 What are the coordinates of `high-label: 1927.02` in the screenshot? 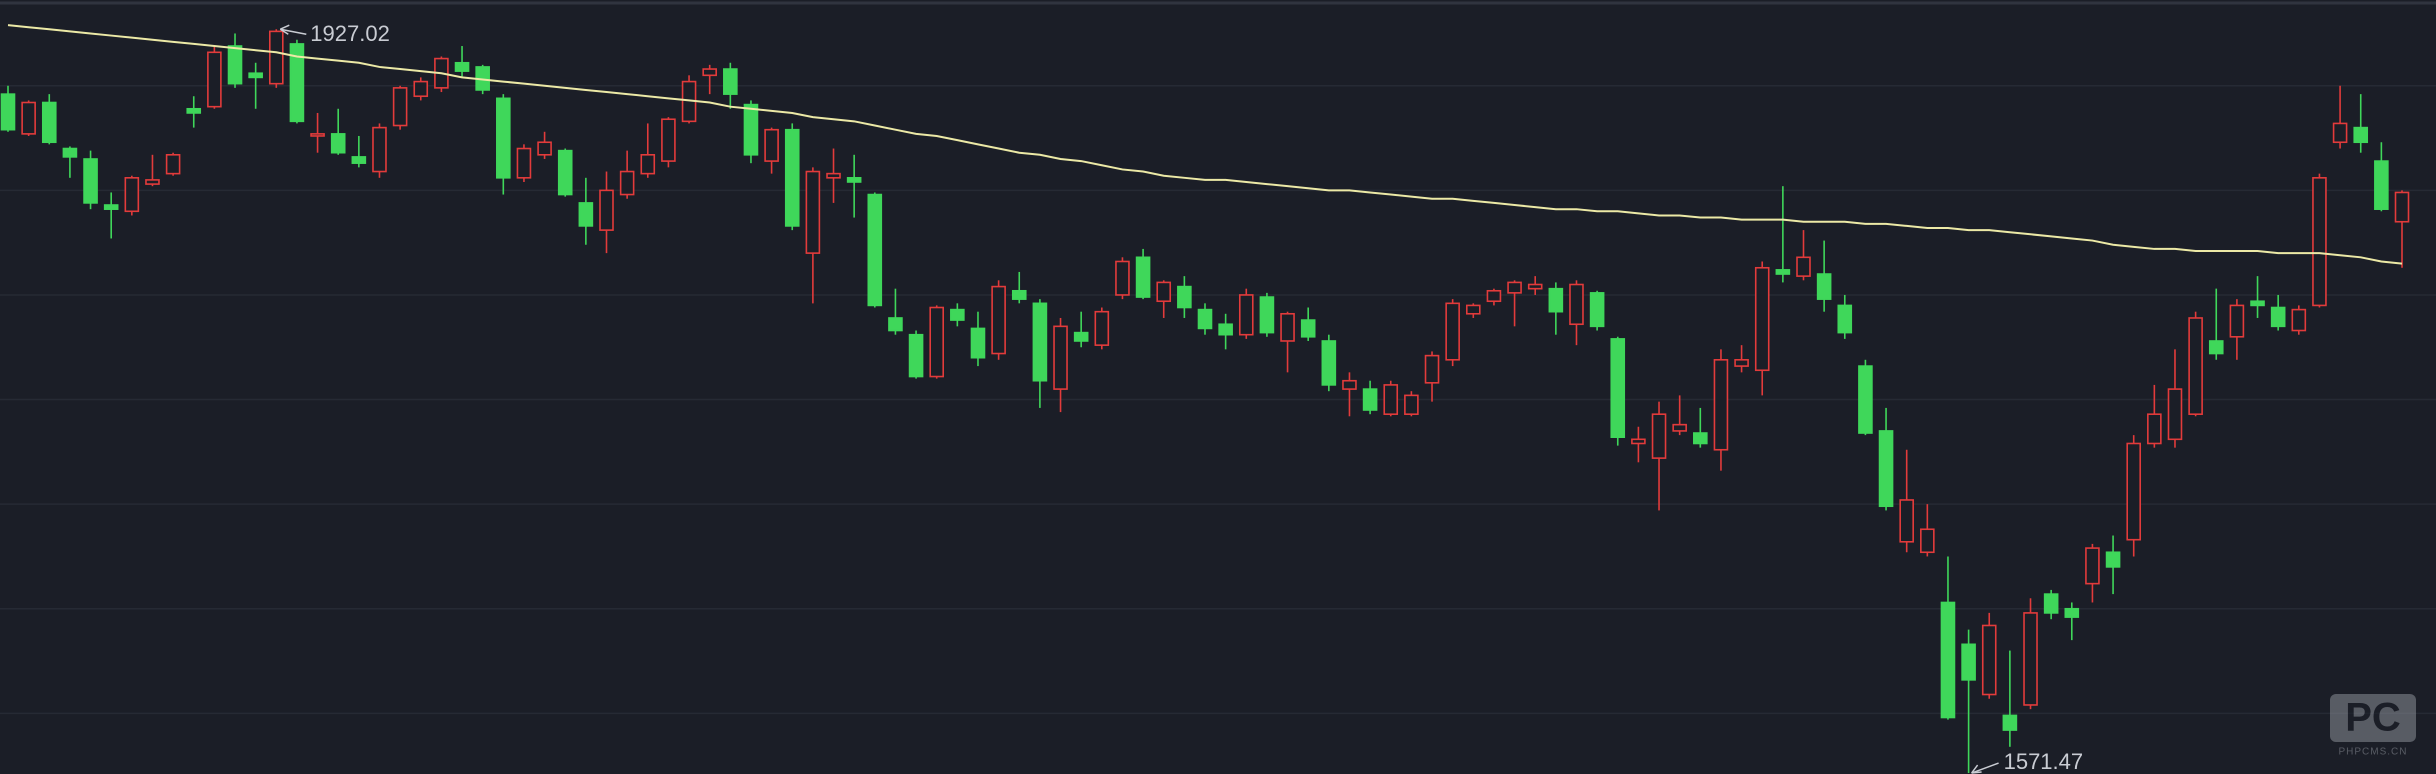 It's located at (350, 33).